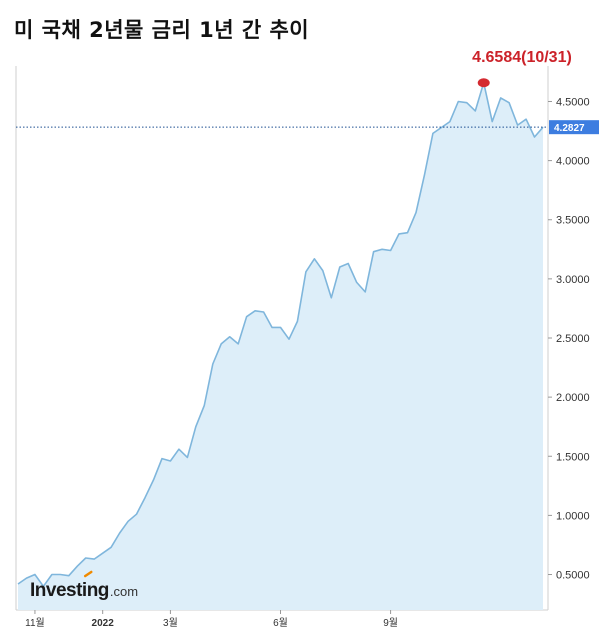  Describe the element at coordinates (573, 398) in the screenshot. I see `y-tick-label: 2.0000` at that location.